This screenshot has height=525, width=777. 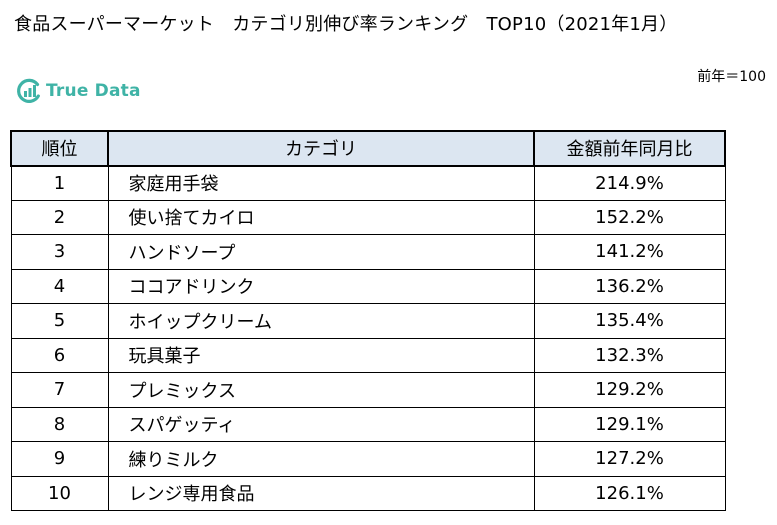 What do you see at coordinates (59, 459) in the screenshot?
I see `rank-cell: 9` at bounding box center [59, 459].